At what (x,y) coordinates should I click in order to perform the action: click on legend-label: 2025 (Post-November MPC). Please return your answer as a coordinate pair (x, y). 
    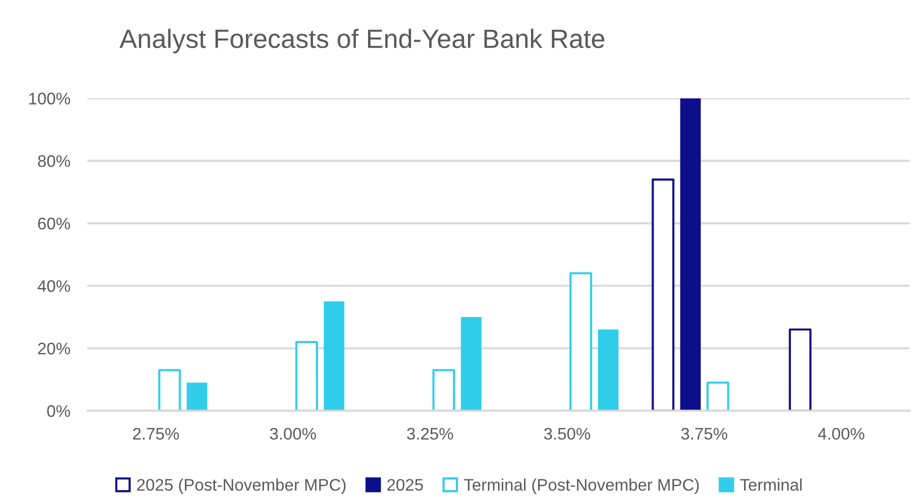
    Looking at the image, I should click on (241, 486).